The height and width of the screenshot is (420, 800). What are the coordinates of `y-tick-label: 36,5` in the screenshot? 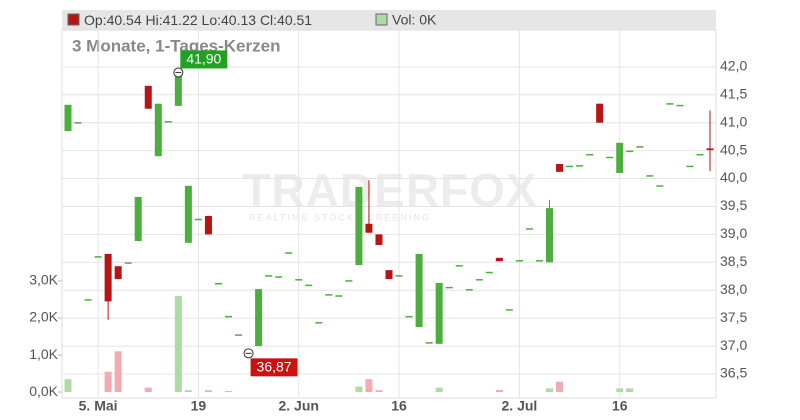 It's located at (733, 373).